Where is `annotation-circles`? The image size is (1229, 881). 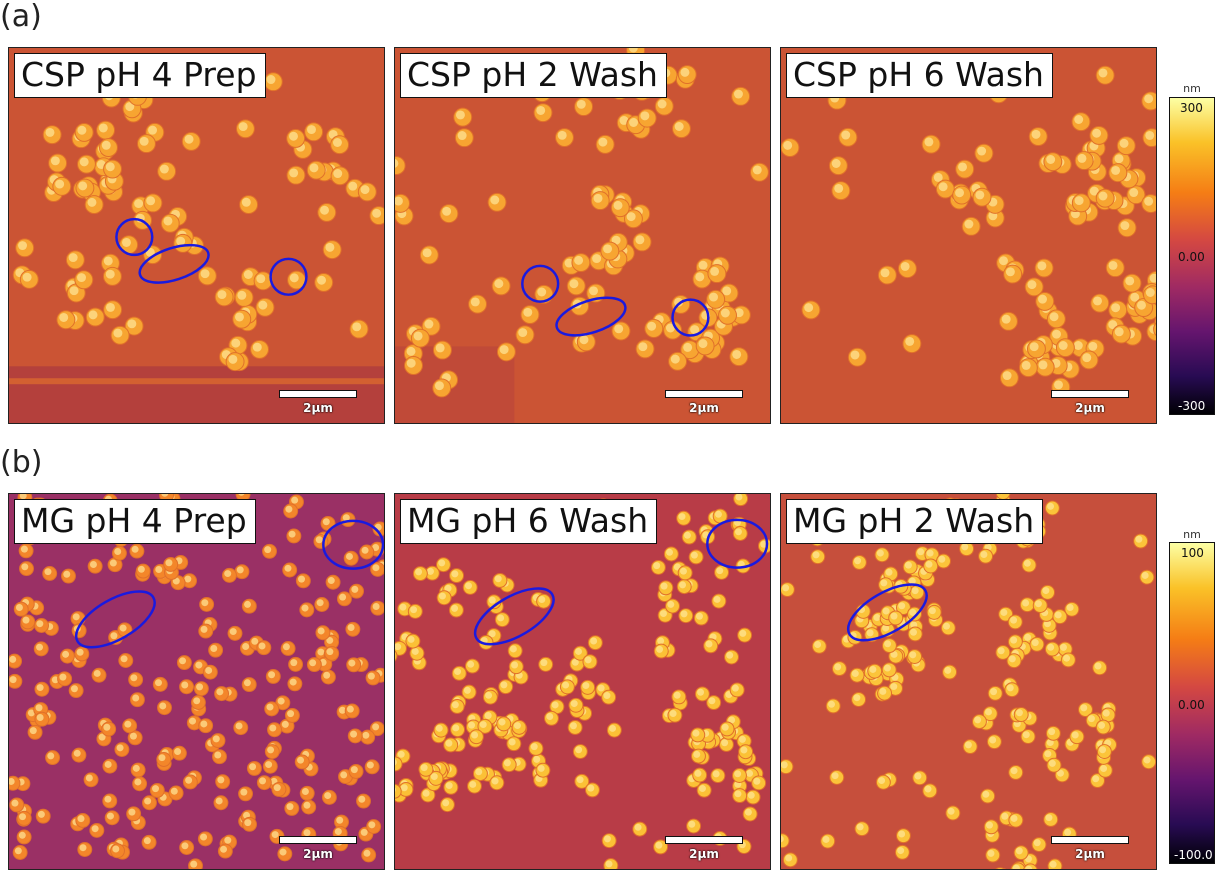 annotation-circles is located at coordinates (211, 256).